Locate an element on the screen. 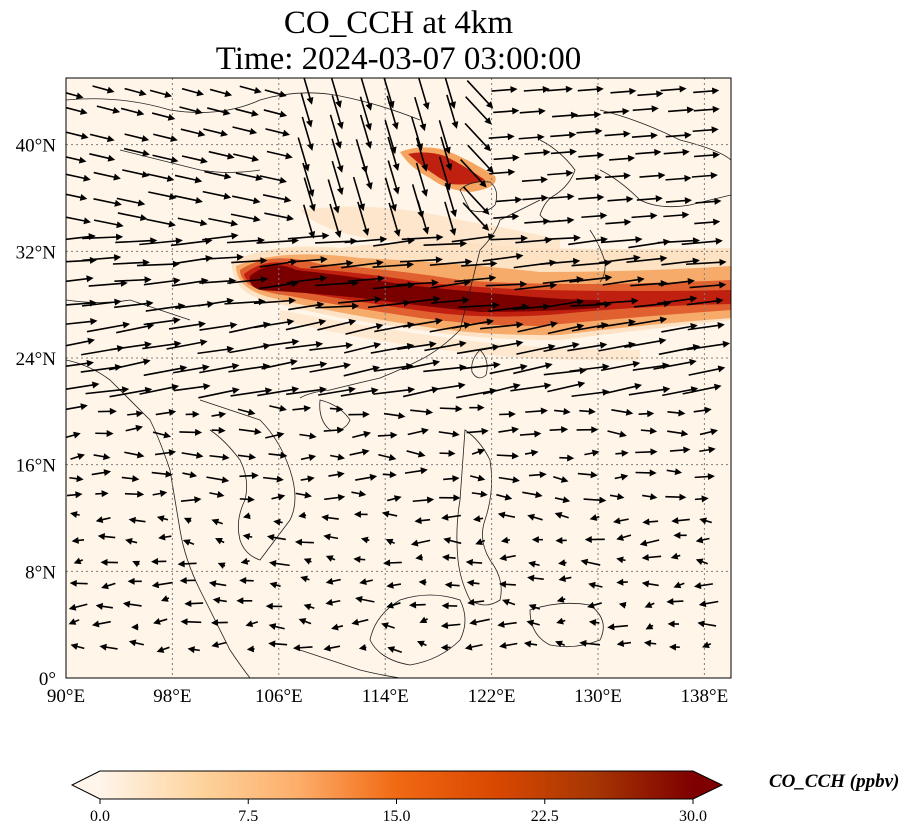 The height and width of the screenshot is (836, 921). x-tick-label: 98°E is located at coordinates (172, 696).